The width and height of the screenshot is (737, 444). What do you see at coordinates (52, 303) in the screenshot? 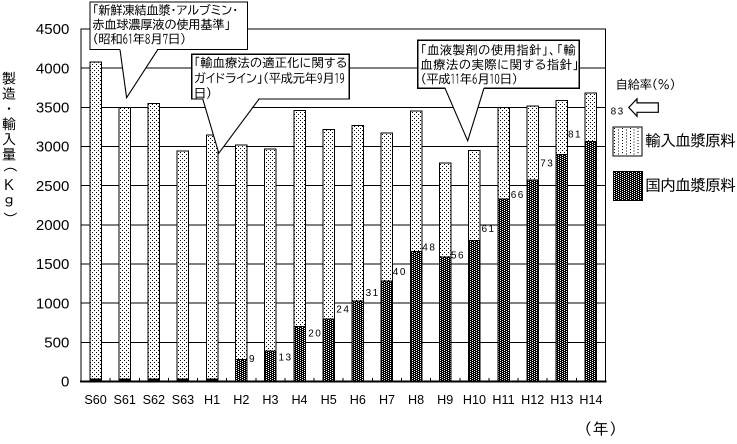
I see `svg-text: 1000` at bounding box center [52, 303].